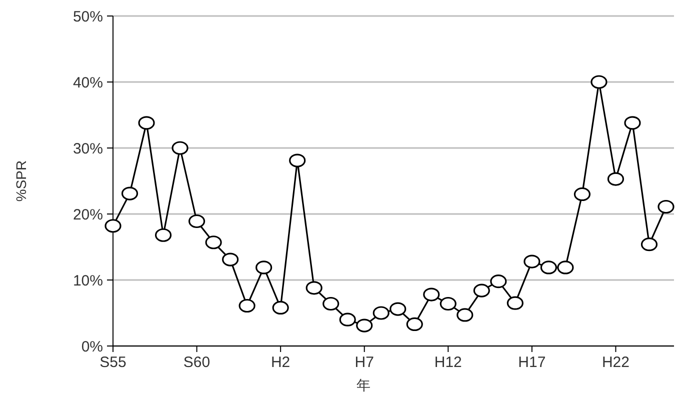 This screenshot has height=403, width=682. I want to click on x-tick-label: H22, so click(616, 362).